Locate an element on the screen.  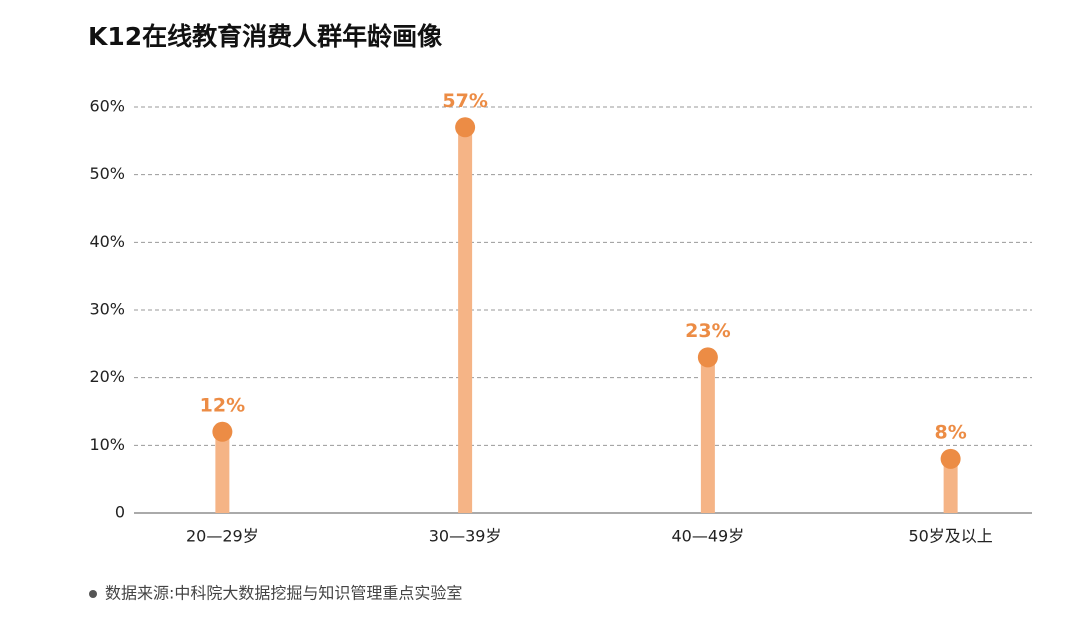
source-note: 数据来源:中科院大数据挖掘与知识管理重点实验室 is located at coordinates (283, 593).